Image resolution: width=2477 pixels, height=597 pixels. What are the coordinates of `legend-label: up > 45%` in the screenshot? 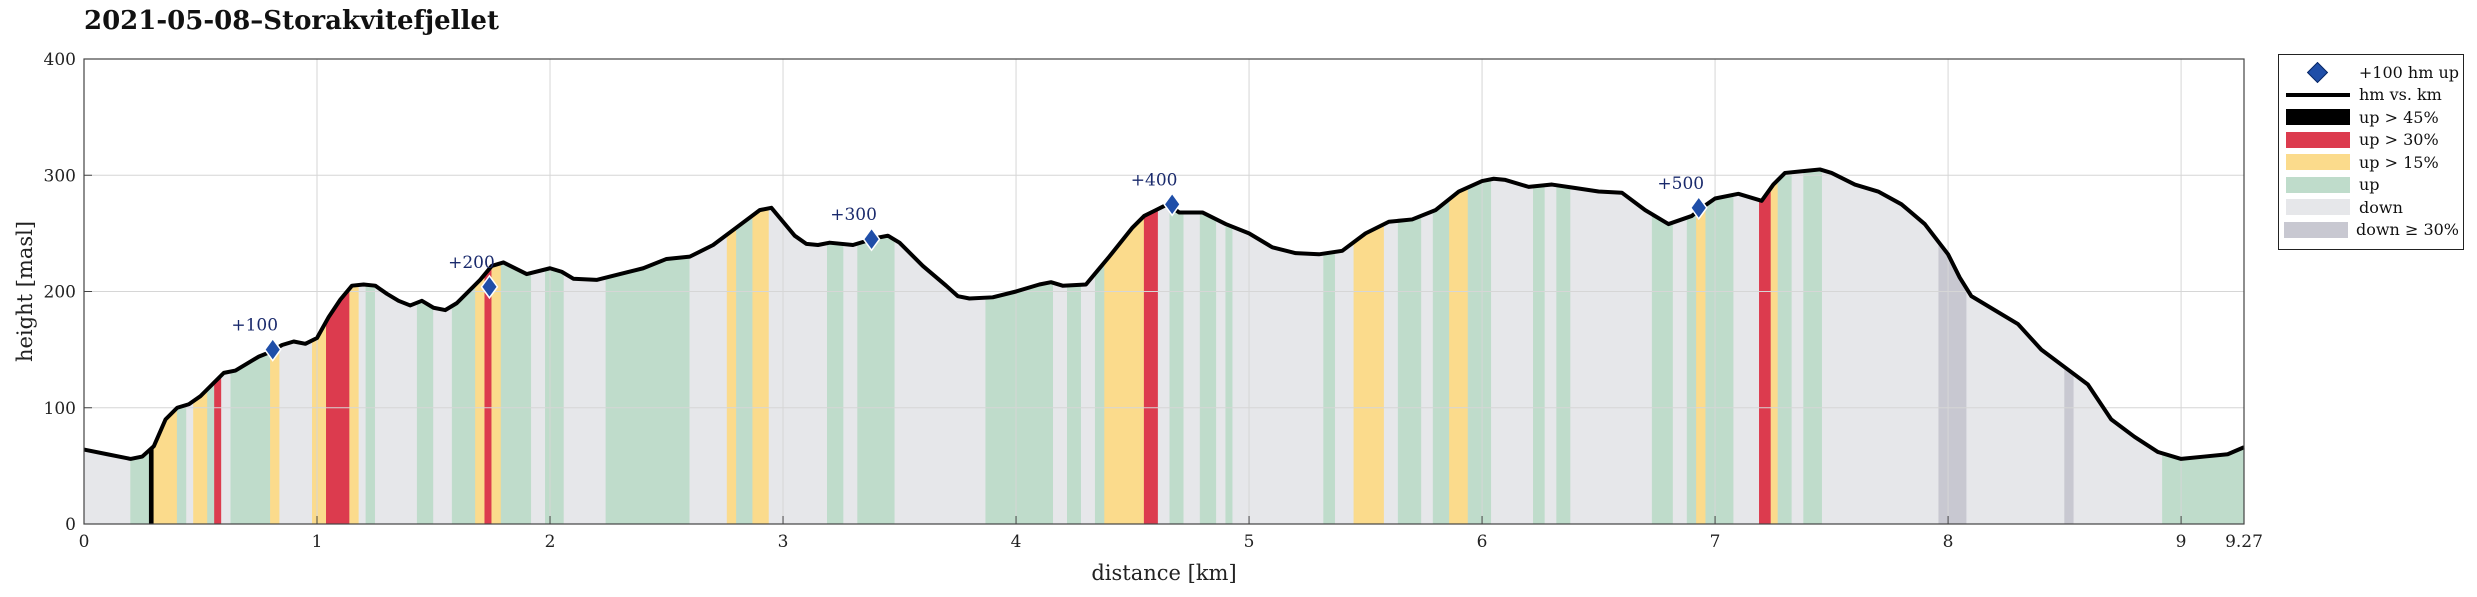 It's located at (2399, 117).